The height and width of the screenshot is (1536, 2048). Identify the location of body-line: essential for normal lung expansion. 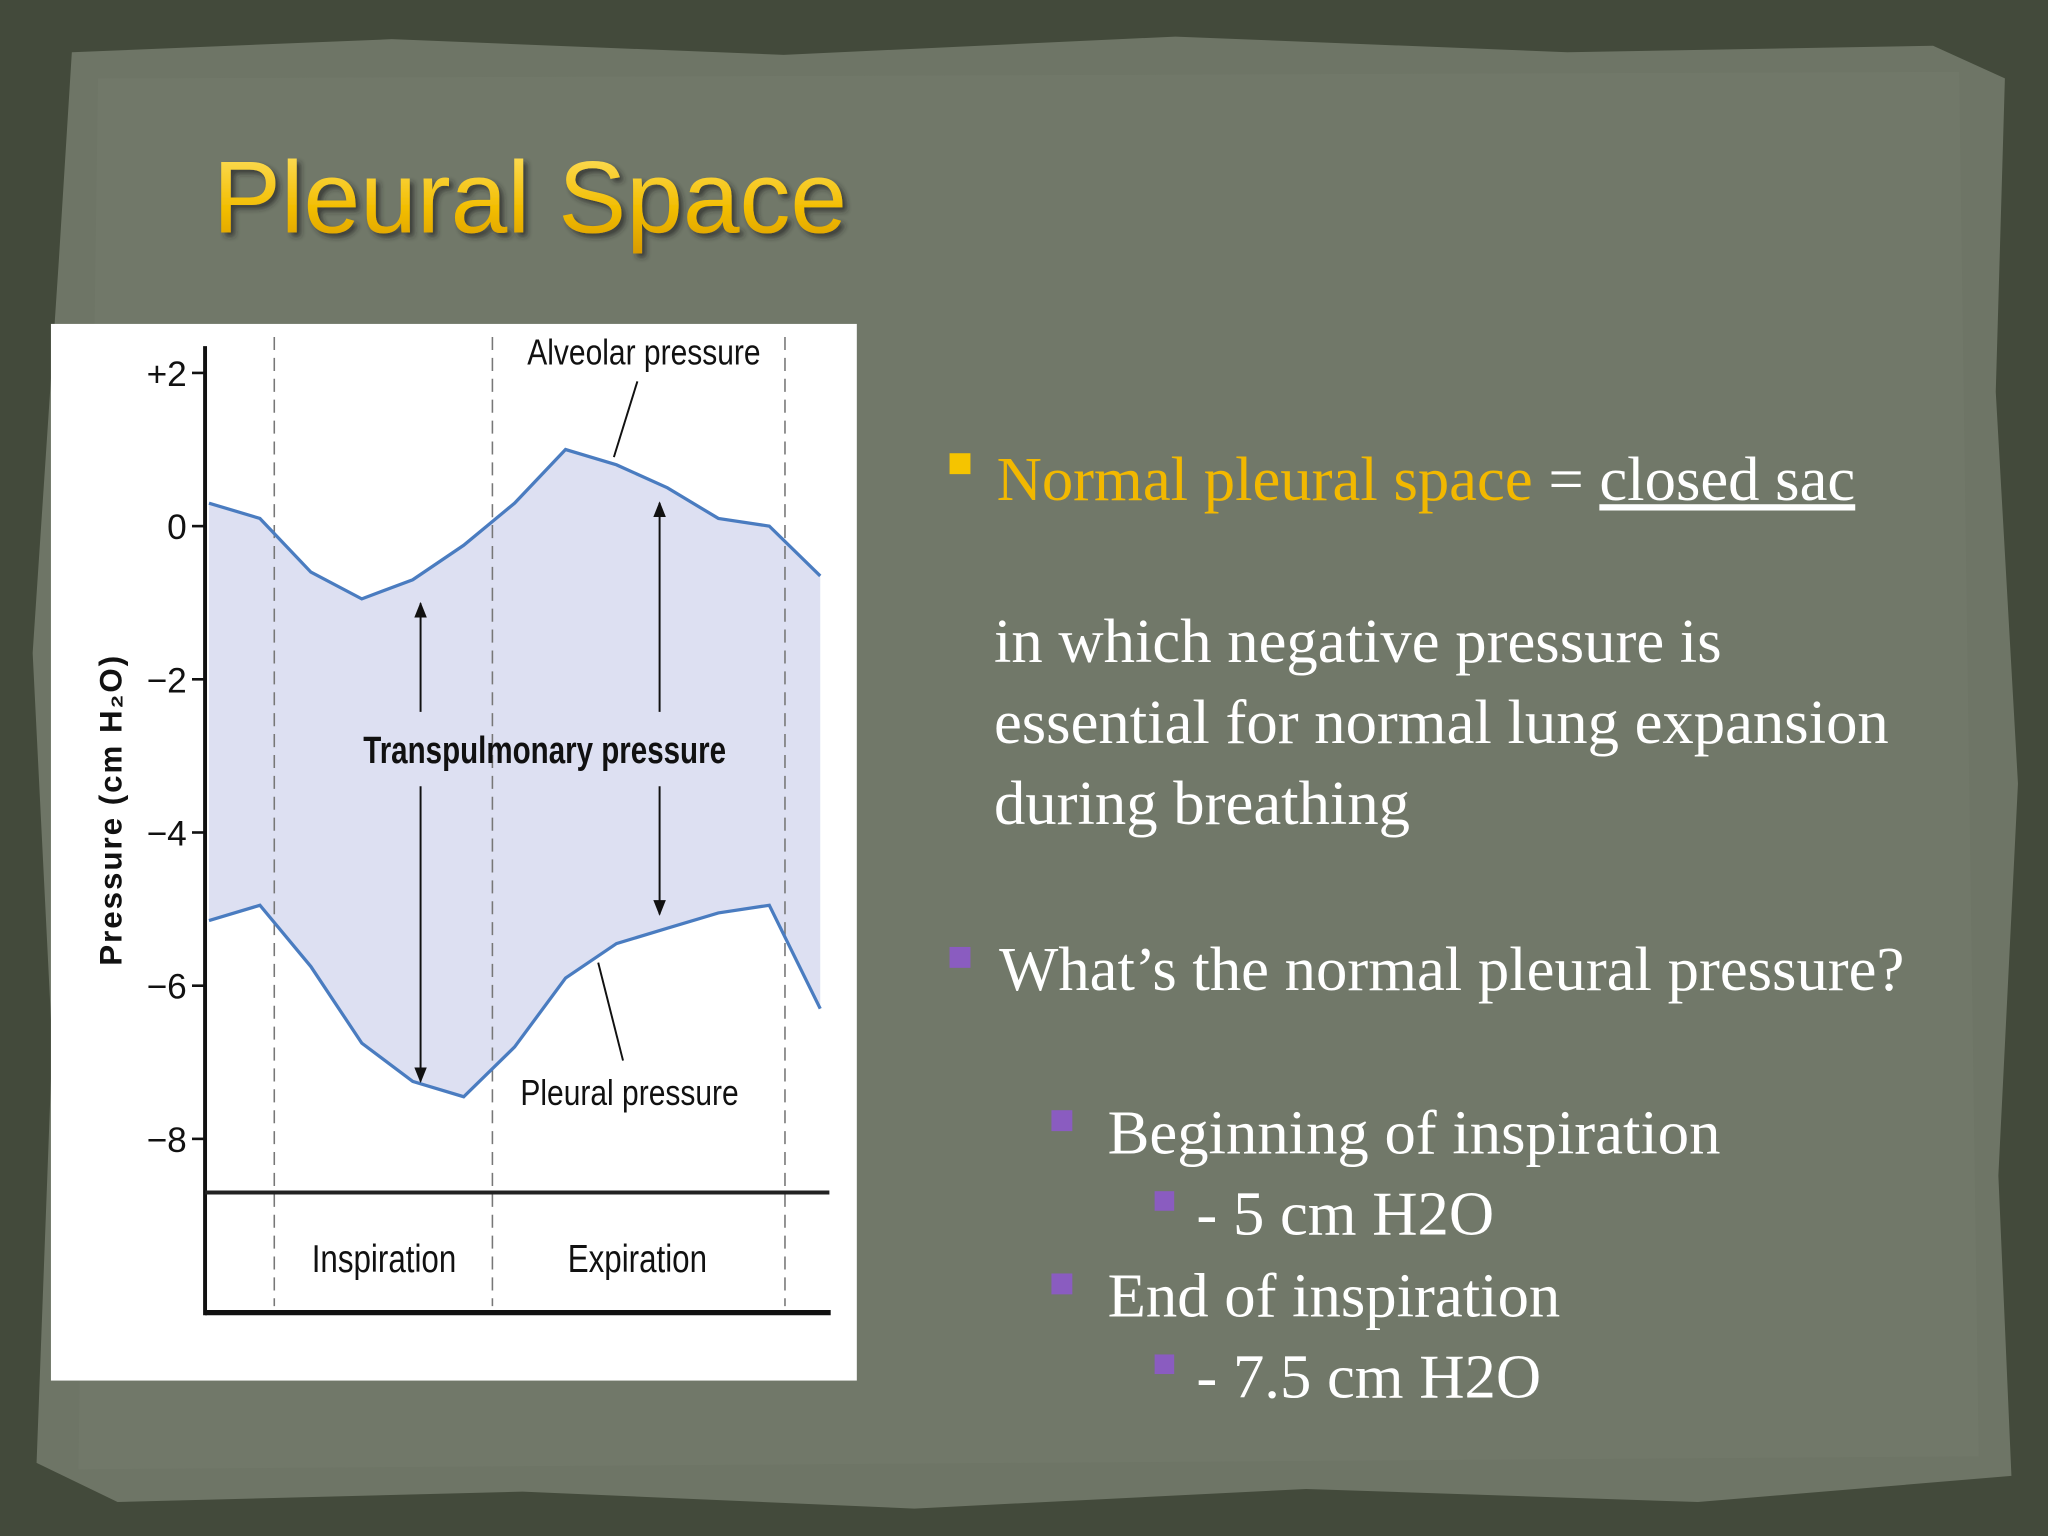
(1441, 722).